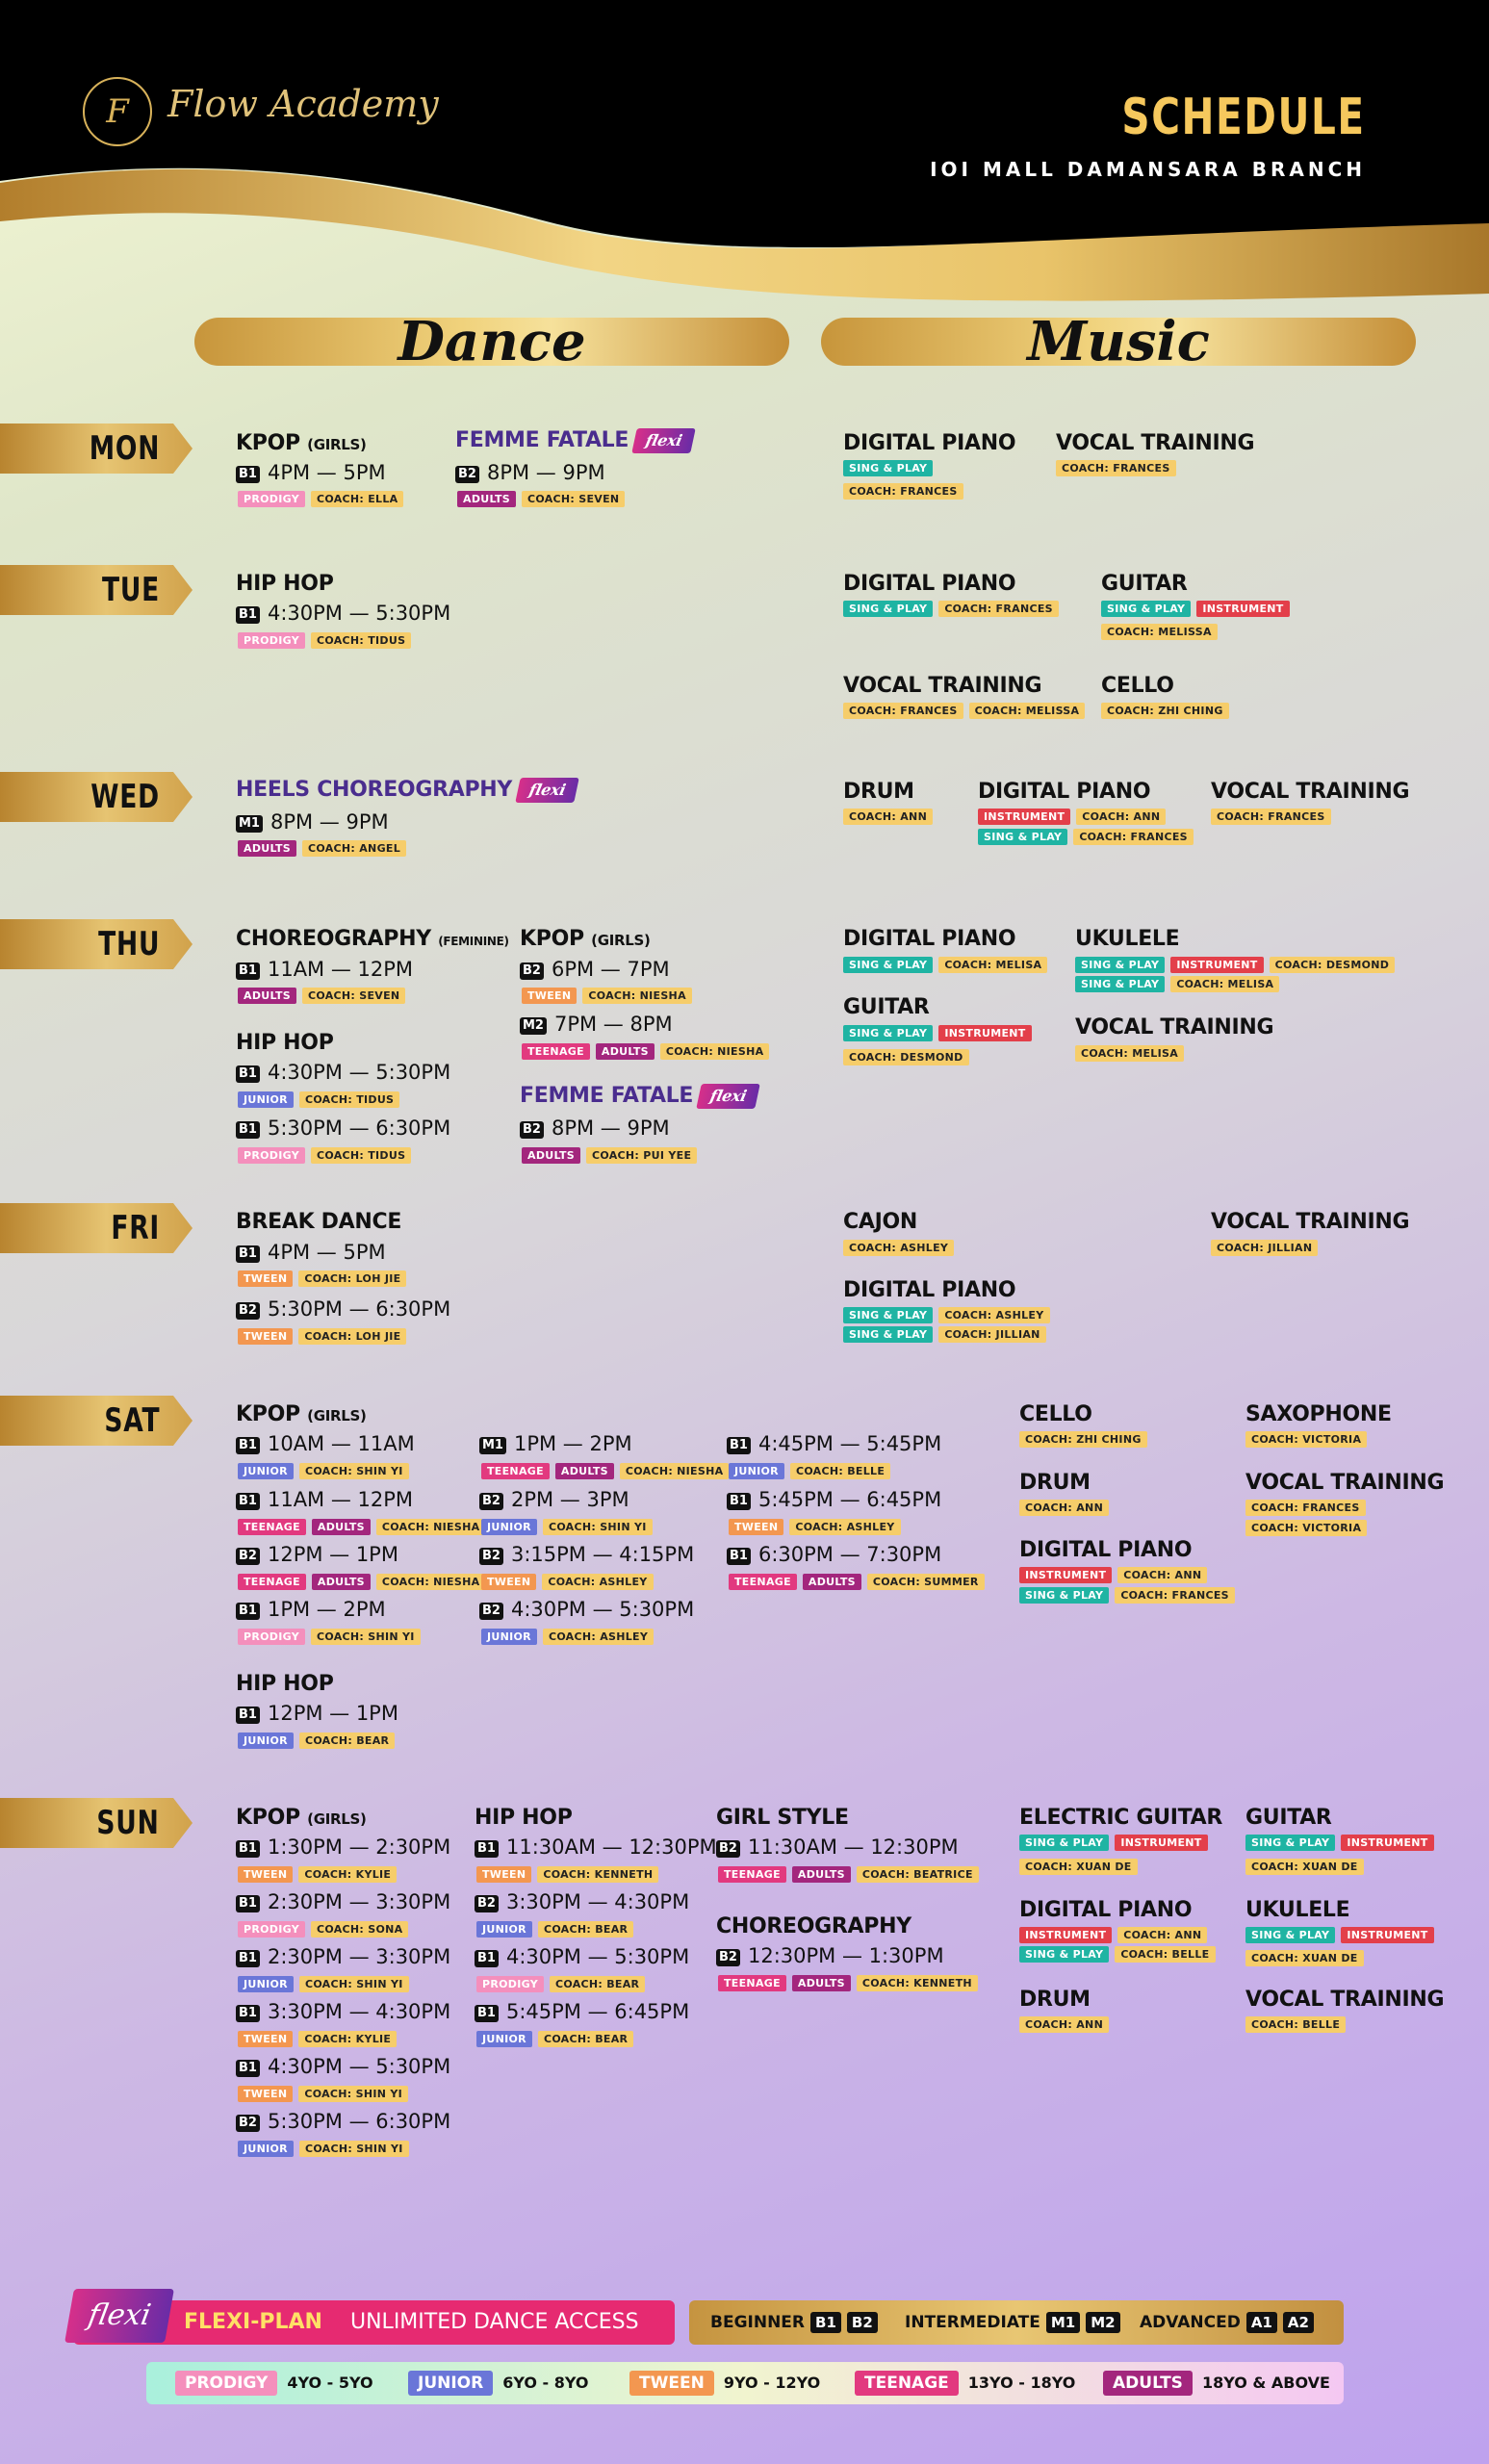  What do you see at coordinates (909, 1057) in the screenshot?
I see `class-tags: COACH: DESMOND` at bounding box center [909, 1057].